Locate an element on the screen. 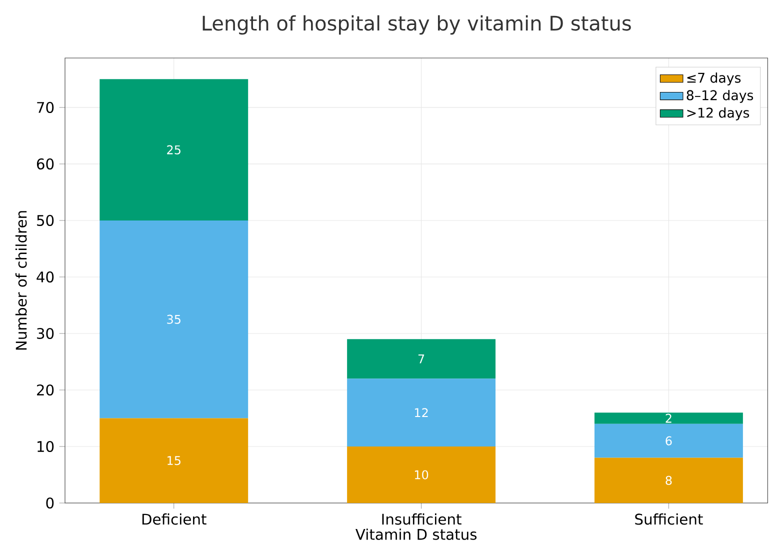  legend-label: 8–12 days is located at coordinates (720, 96).